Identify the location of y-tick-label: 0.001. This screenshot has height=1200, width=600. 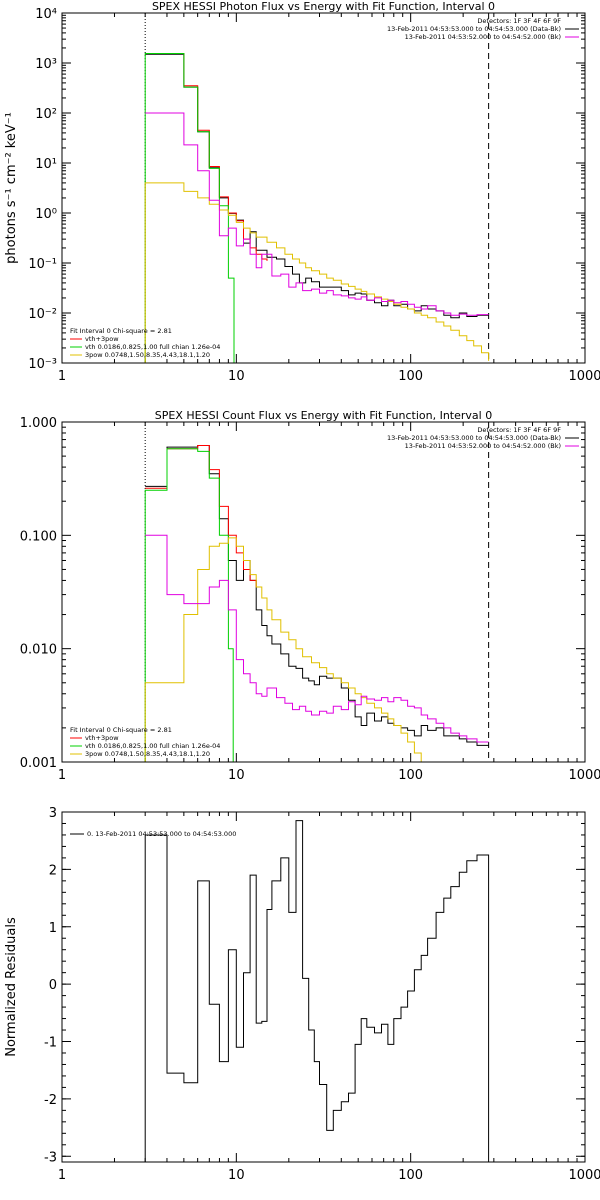
(38, 763).